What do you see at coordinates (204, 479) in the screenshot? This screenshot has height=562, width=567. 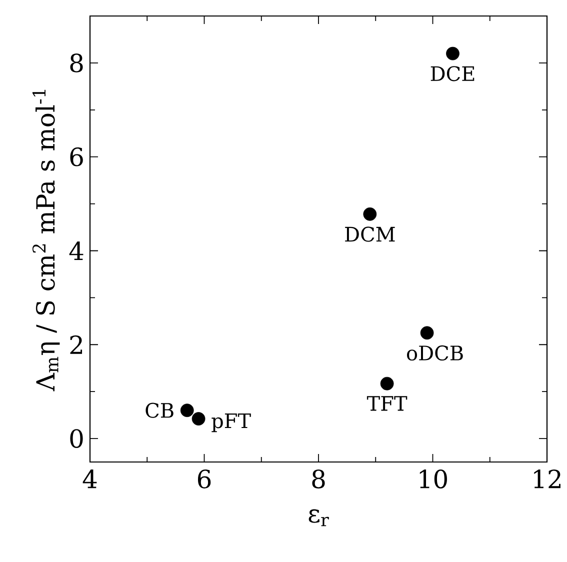 I see `x-tick-label: 6` at bounding box center [204, 479].